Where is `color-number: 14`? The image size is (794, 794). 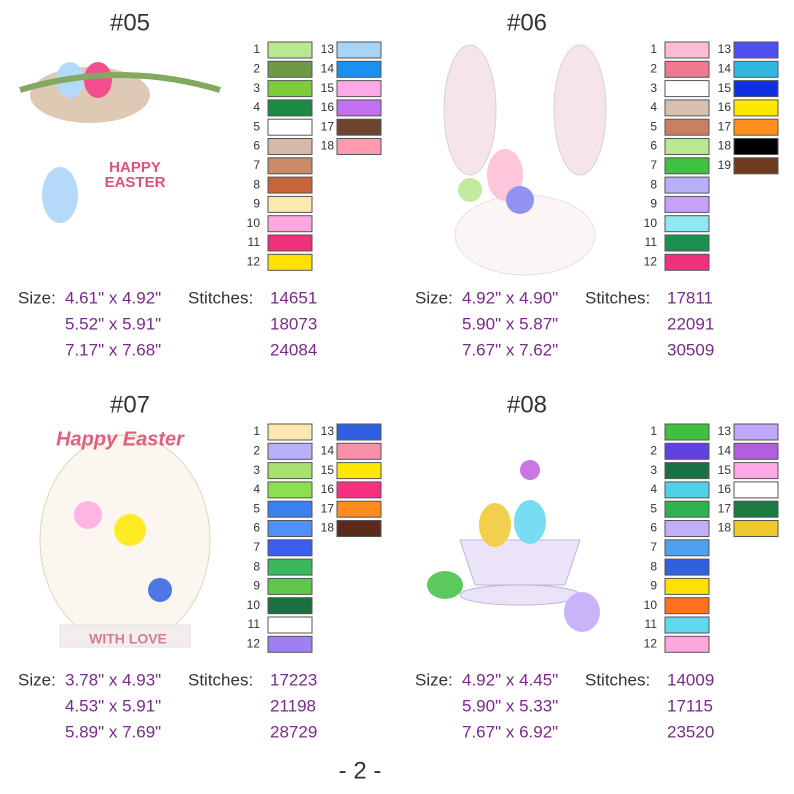 color-number: 14 is located at coordinates (328, 68).